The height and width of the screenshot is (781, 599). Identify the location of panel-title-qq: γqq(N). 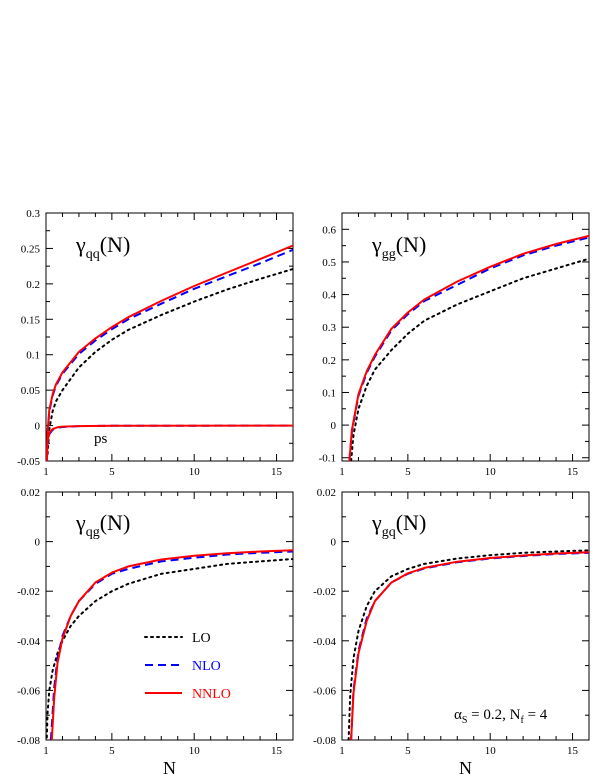
(102, 247).